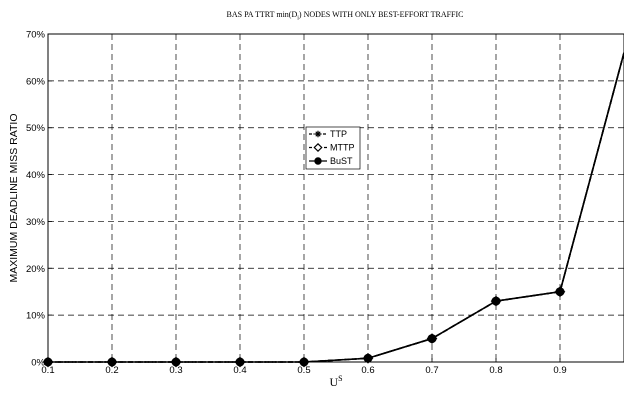 This screenshot has height=395, width=624. I want to click on x-tick-label: 0.4, so click(239, 370).